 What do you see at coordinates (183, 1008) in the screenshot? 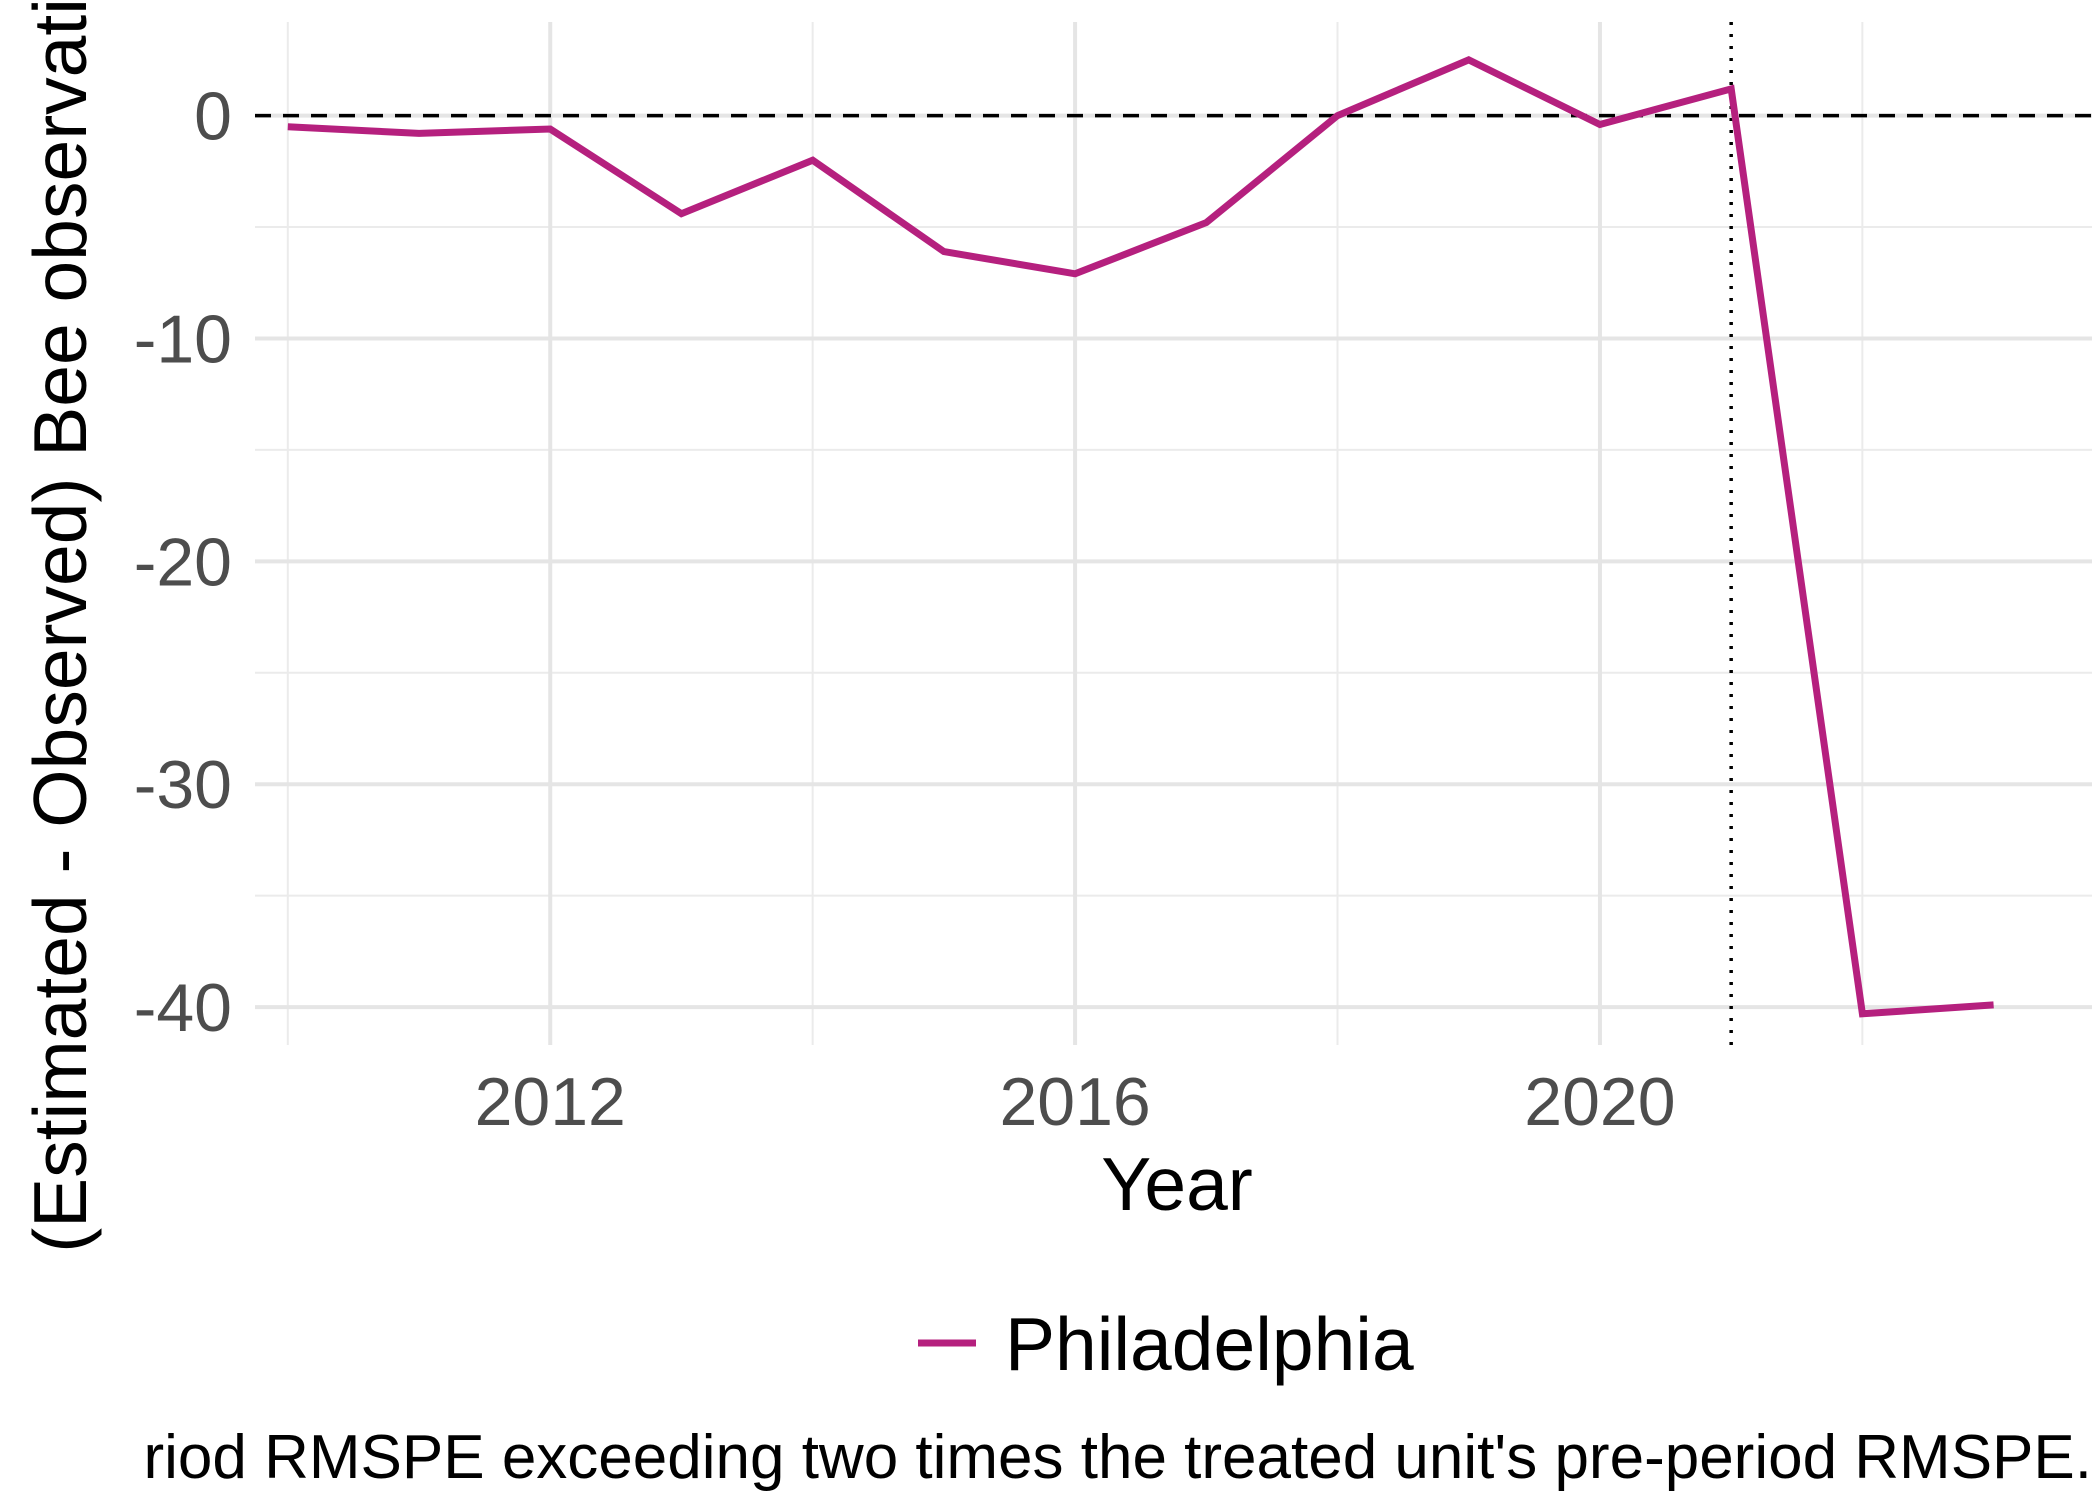
I see `y-tick-label: -40` at bounding box center [183, 1008].